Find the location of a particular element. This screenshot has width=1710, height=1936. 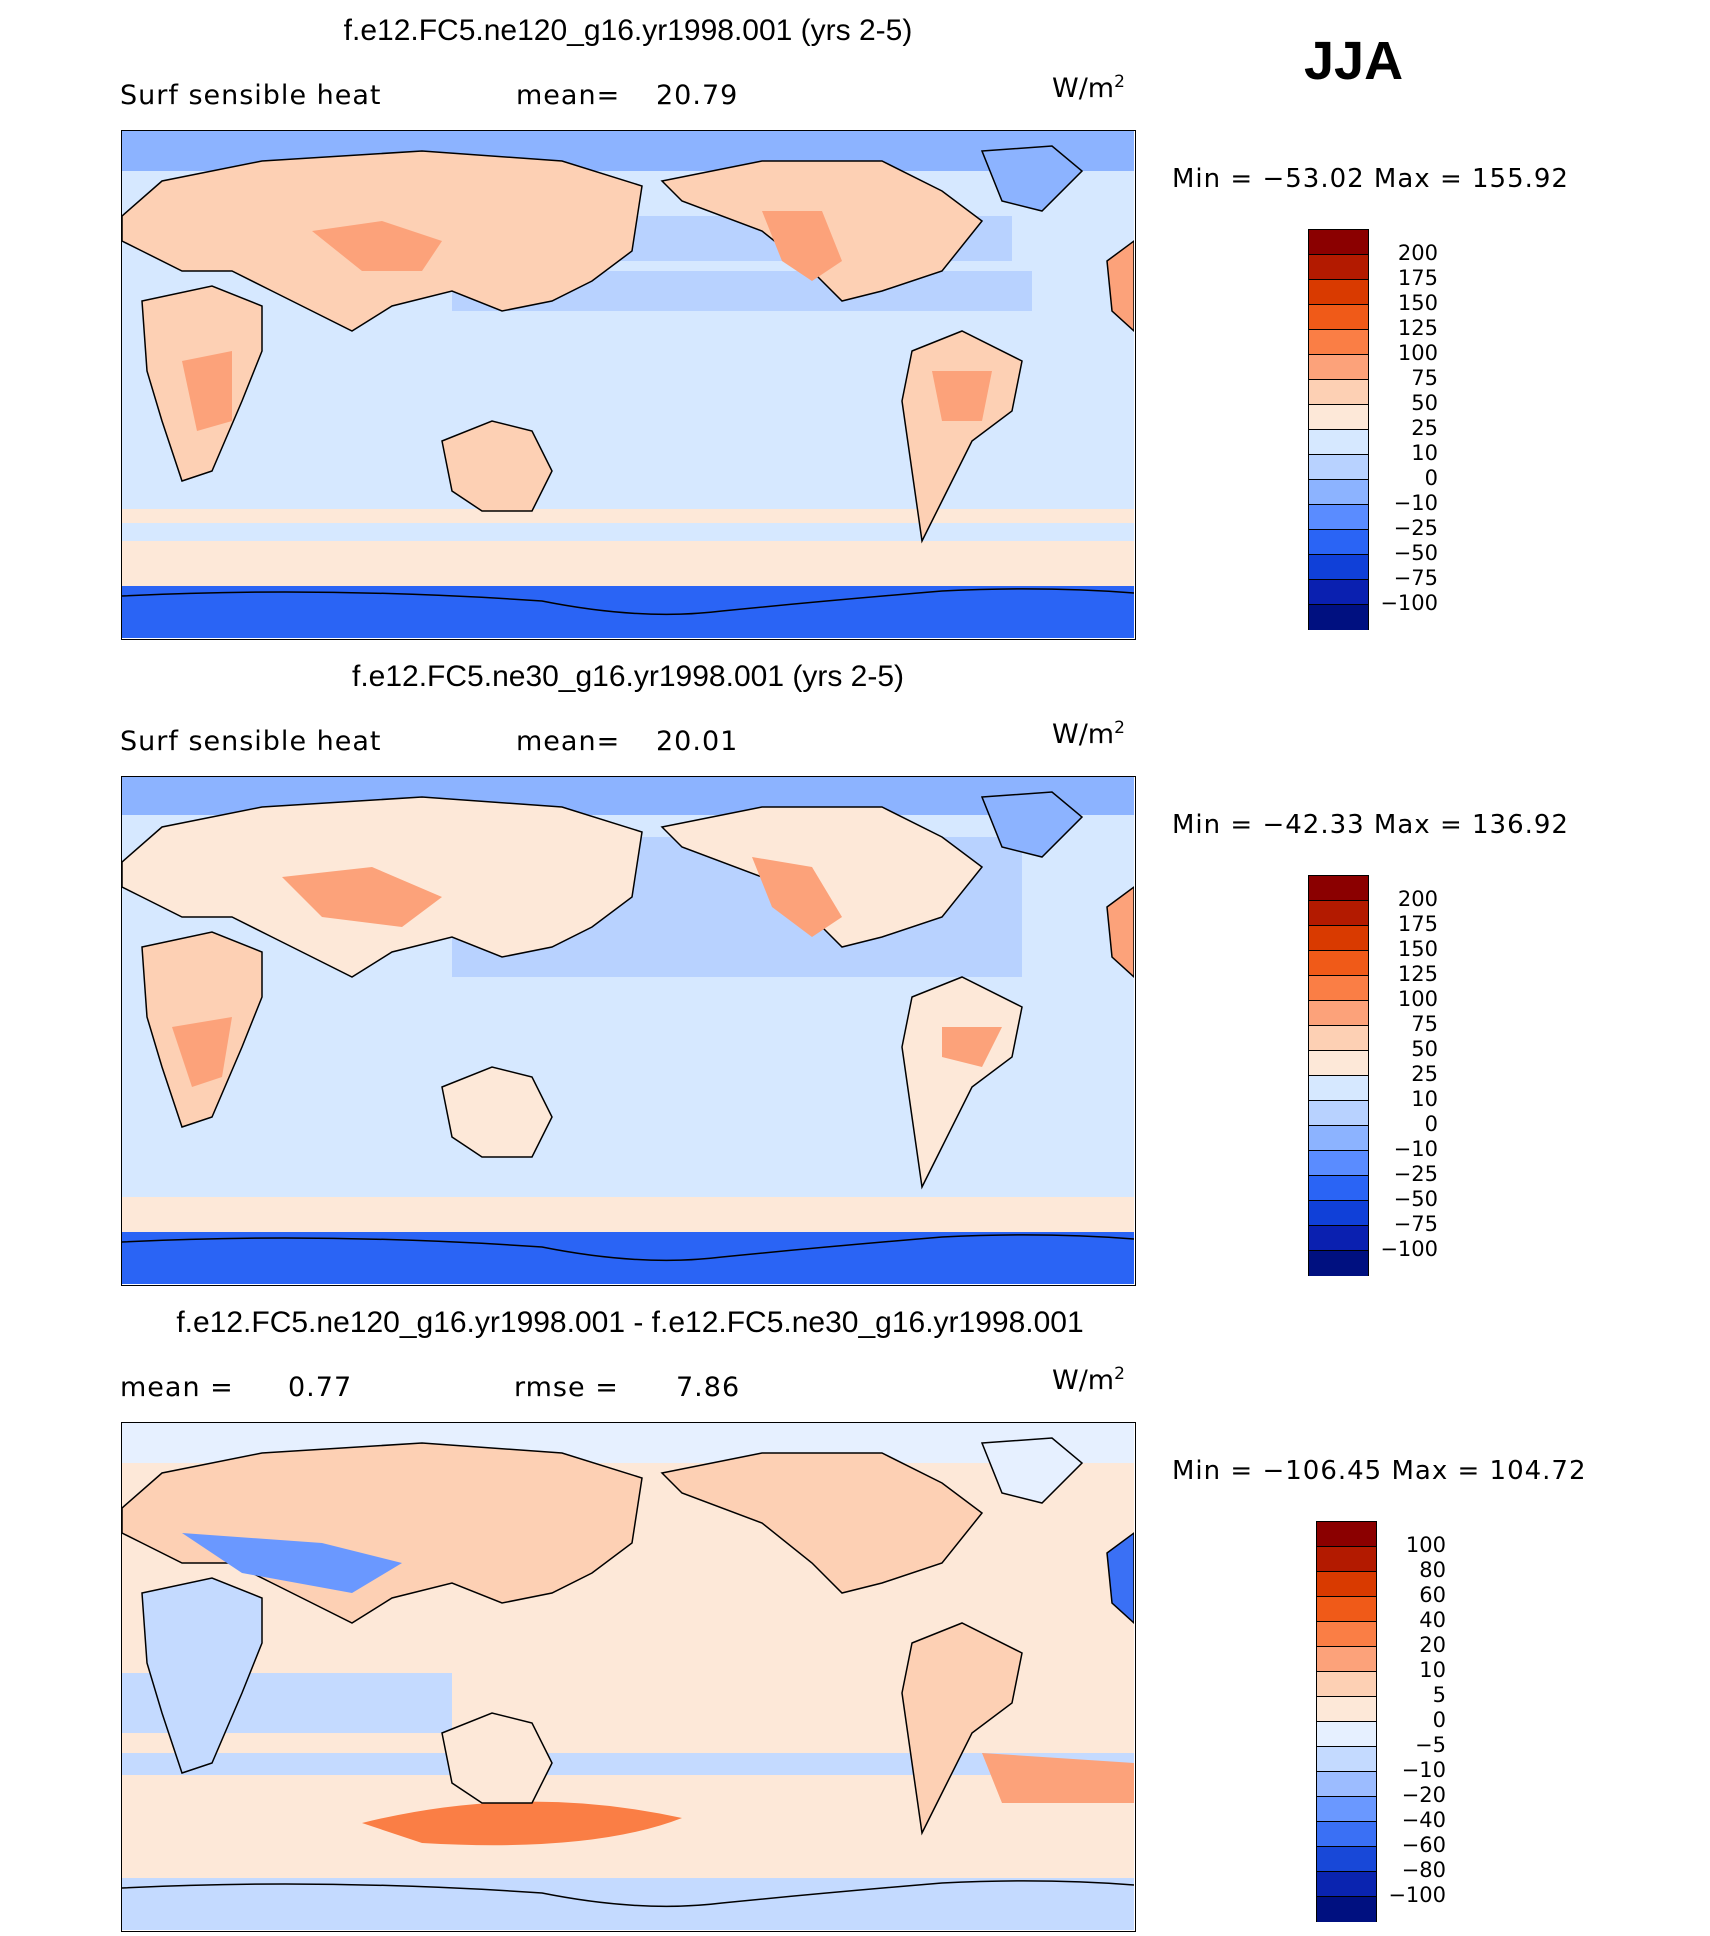

panel-1-colorbar is located at coordinates (1338, 429).